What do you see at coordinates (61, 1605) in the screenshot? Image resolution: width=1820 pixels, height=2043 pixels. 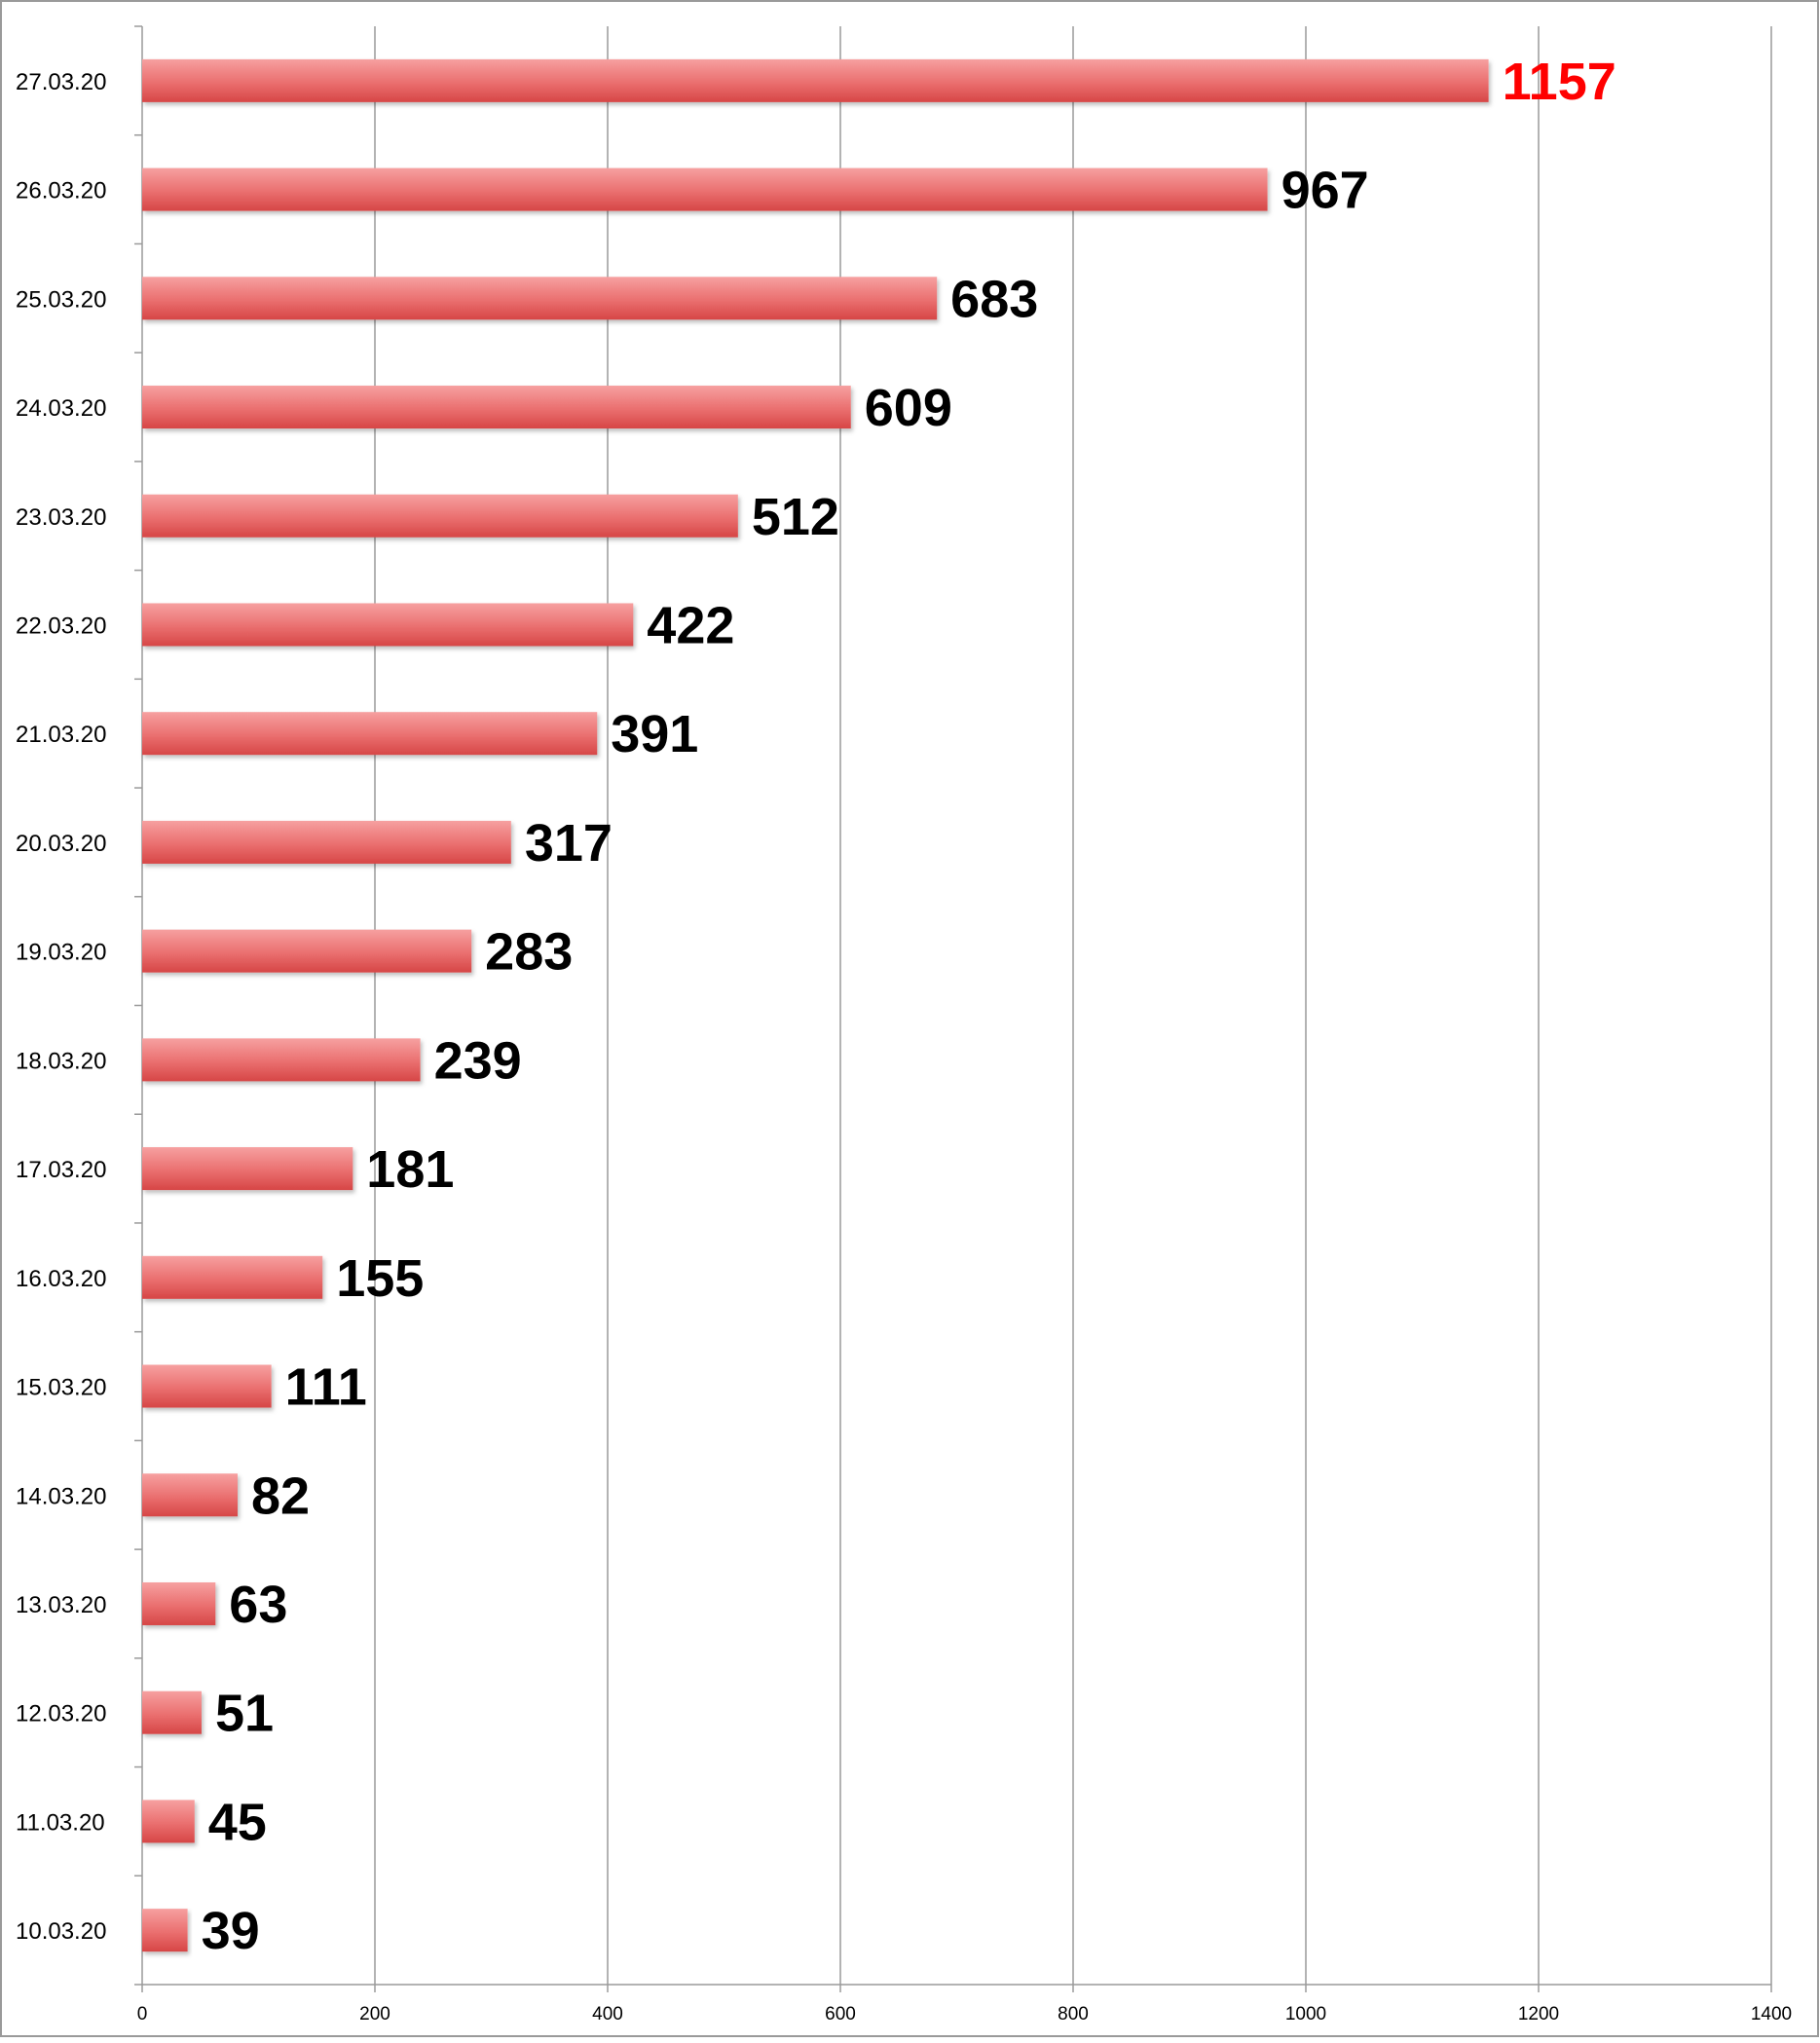 I see `category-label: 13.03.20` at bounding box center [61, 1605].